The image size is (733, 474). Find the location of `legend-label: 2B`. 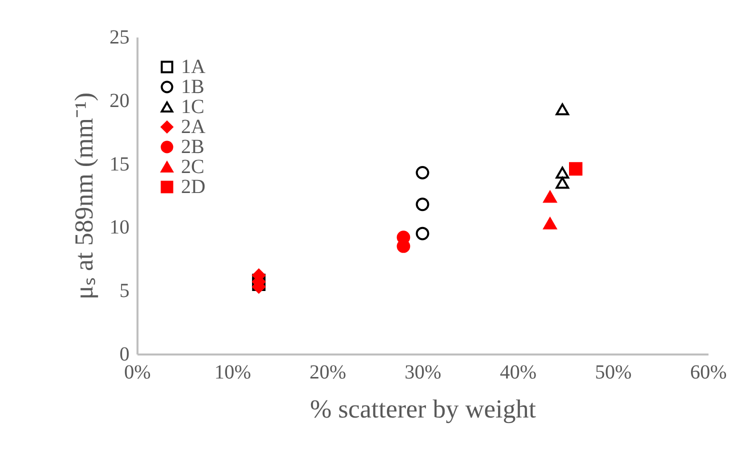

legend-label: 2B is located at coordinates (192, 147).